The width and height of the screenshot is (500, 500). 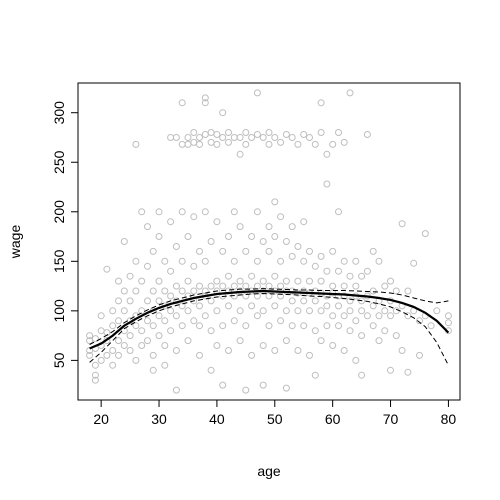 I want to click on y-tick-label: 250, so click(x=59, y=162).